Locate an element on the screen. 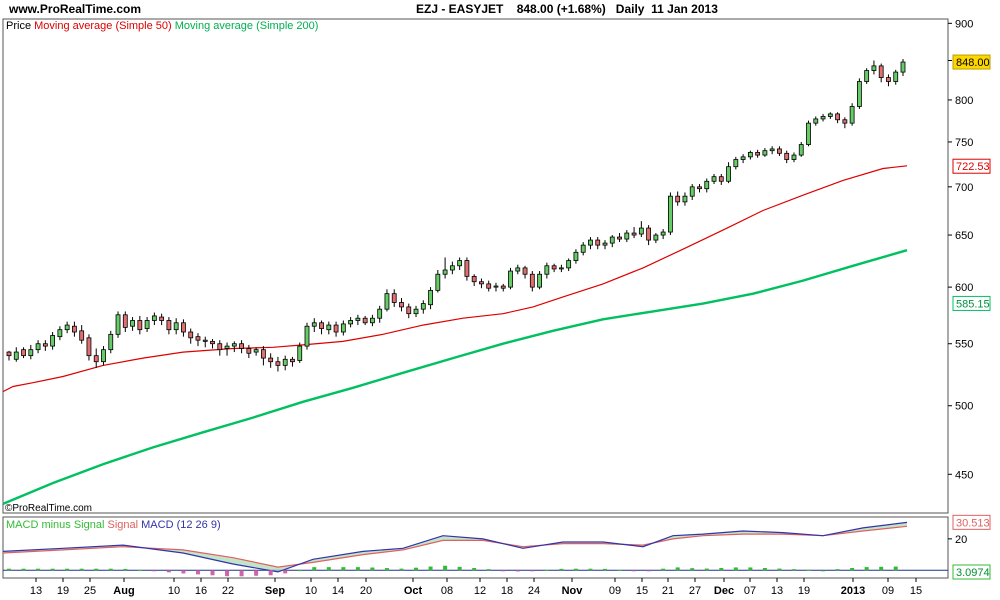  x-tick-label: 13 is located at coordinates (36, 591).